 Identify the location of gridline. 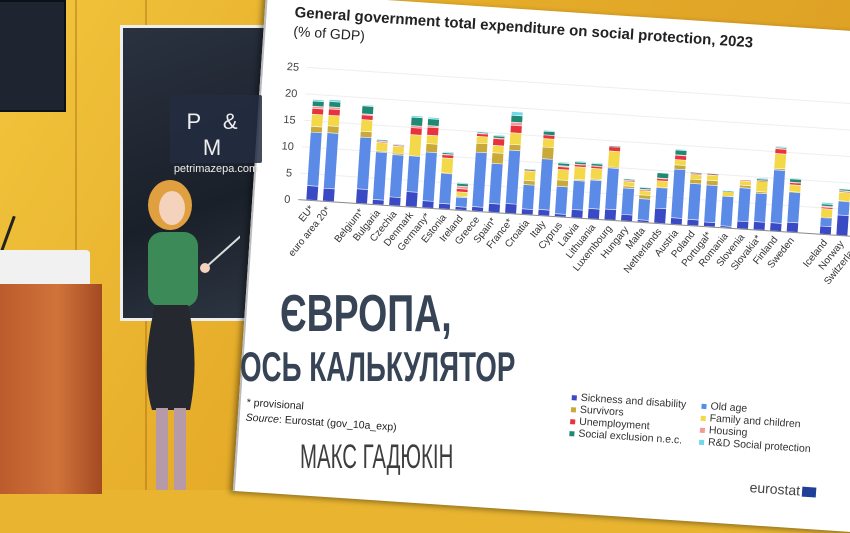
(577, 113).